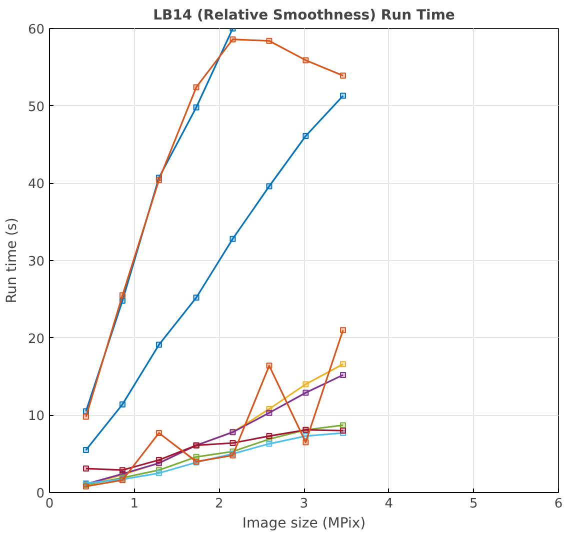 This screenshot has width=572, height=538. I want to click on x-tick-label: 6, so click(558, 504).